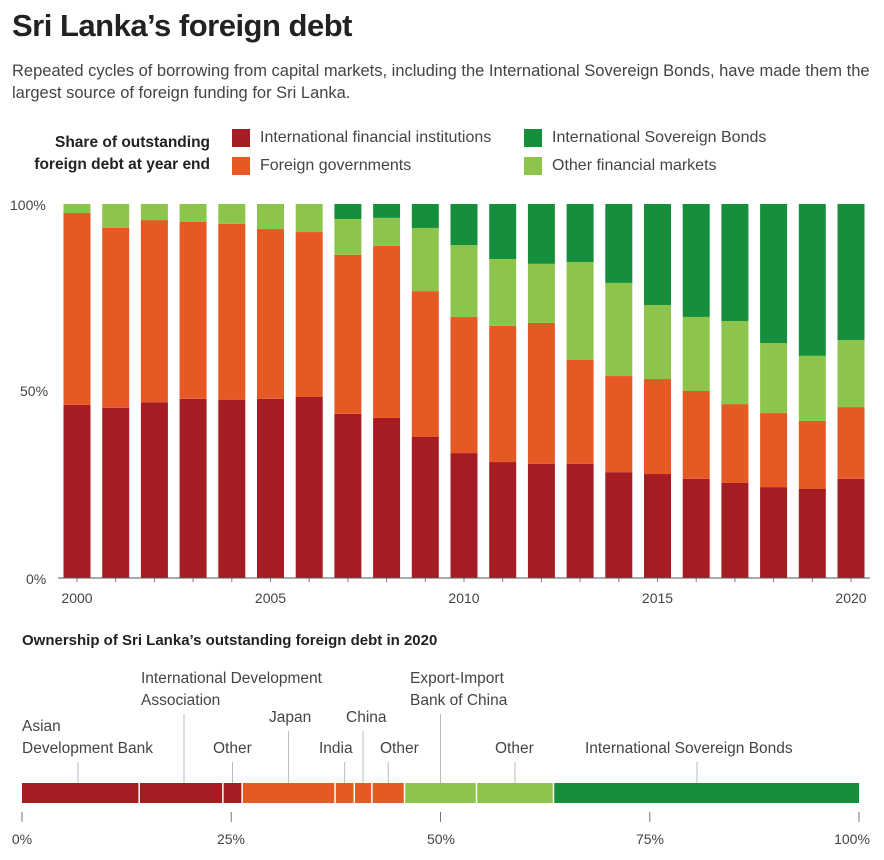  Describe the element at coordinates (116, 317) in the screenshot. I see `bar-fg-2001` at that location.